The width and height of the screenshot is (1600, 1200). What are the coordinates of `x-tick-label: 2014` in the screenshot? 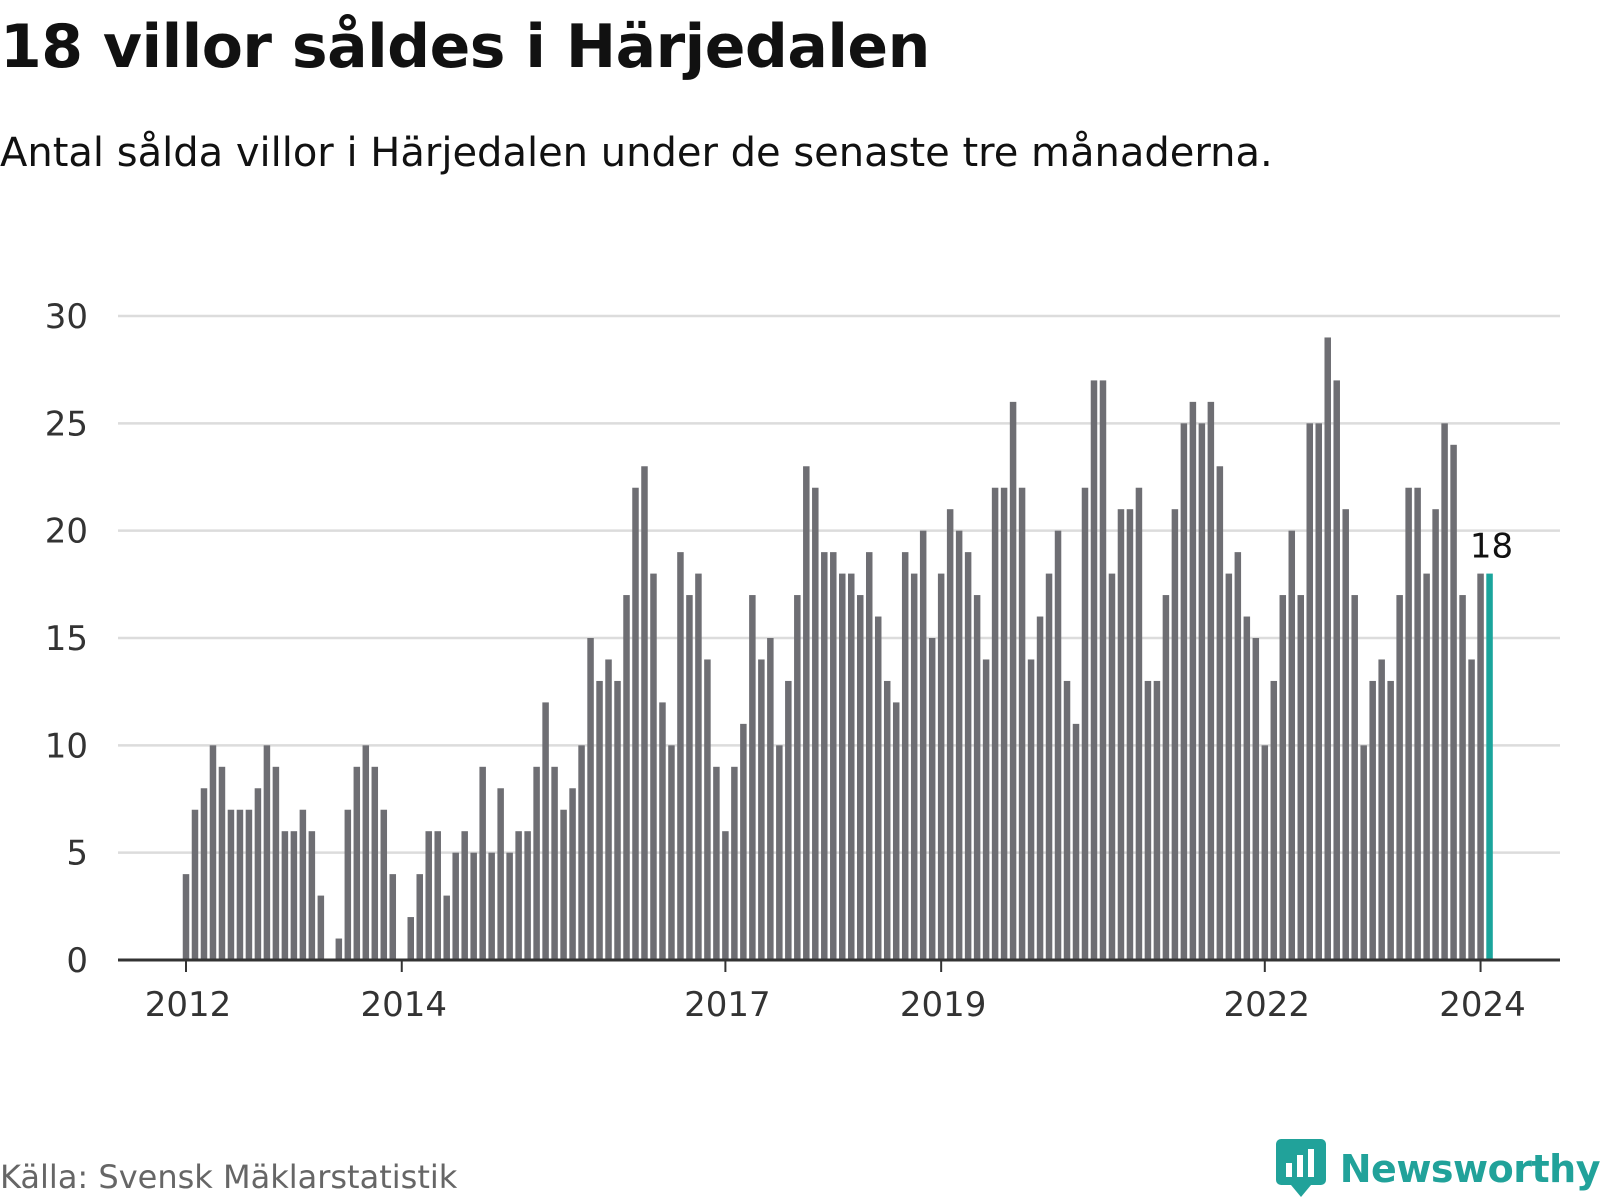 It's located at (403, 1005).